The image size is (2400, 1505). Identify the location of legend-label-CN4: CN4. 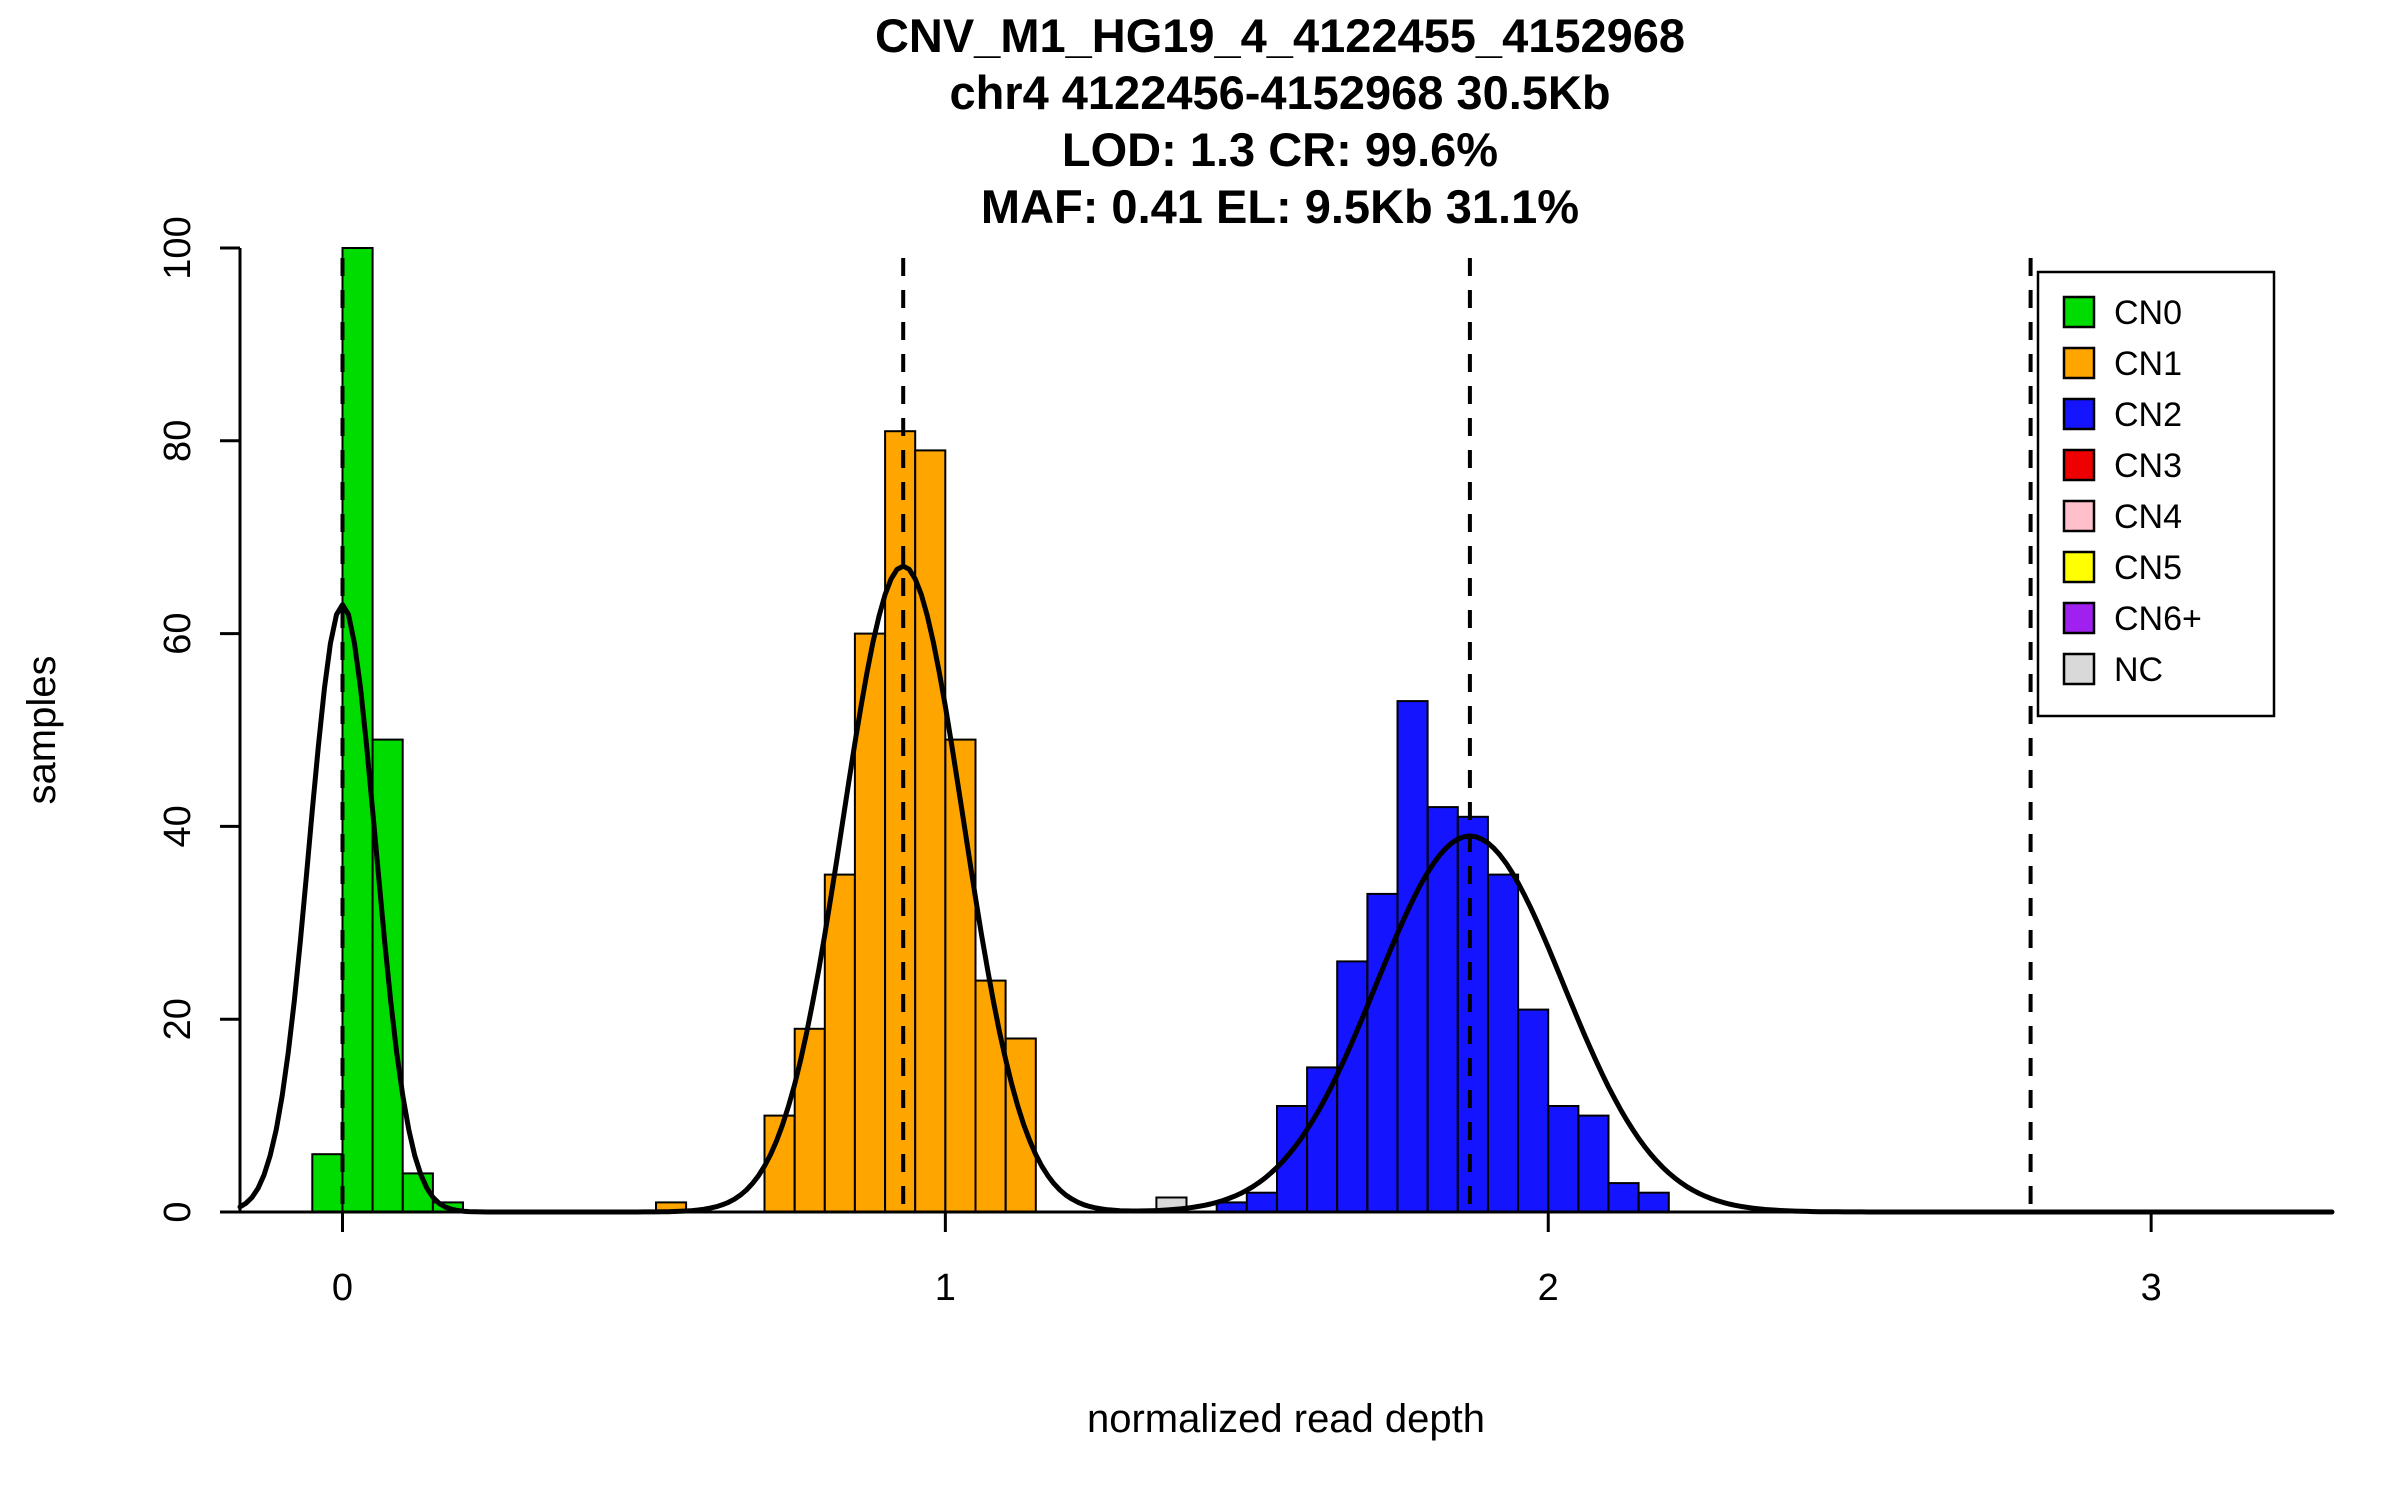
(2148, 517).